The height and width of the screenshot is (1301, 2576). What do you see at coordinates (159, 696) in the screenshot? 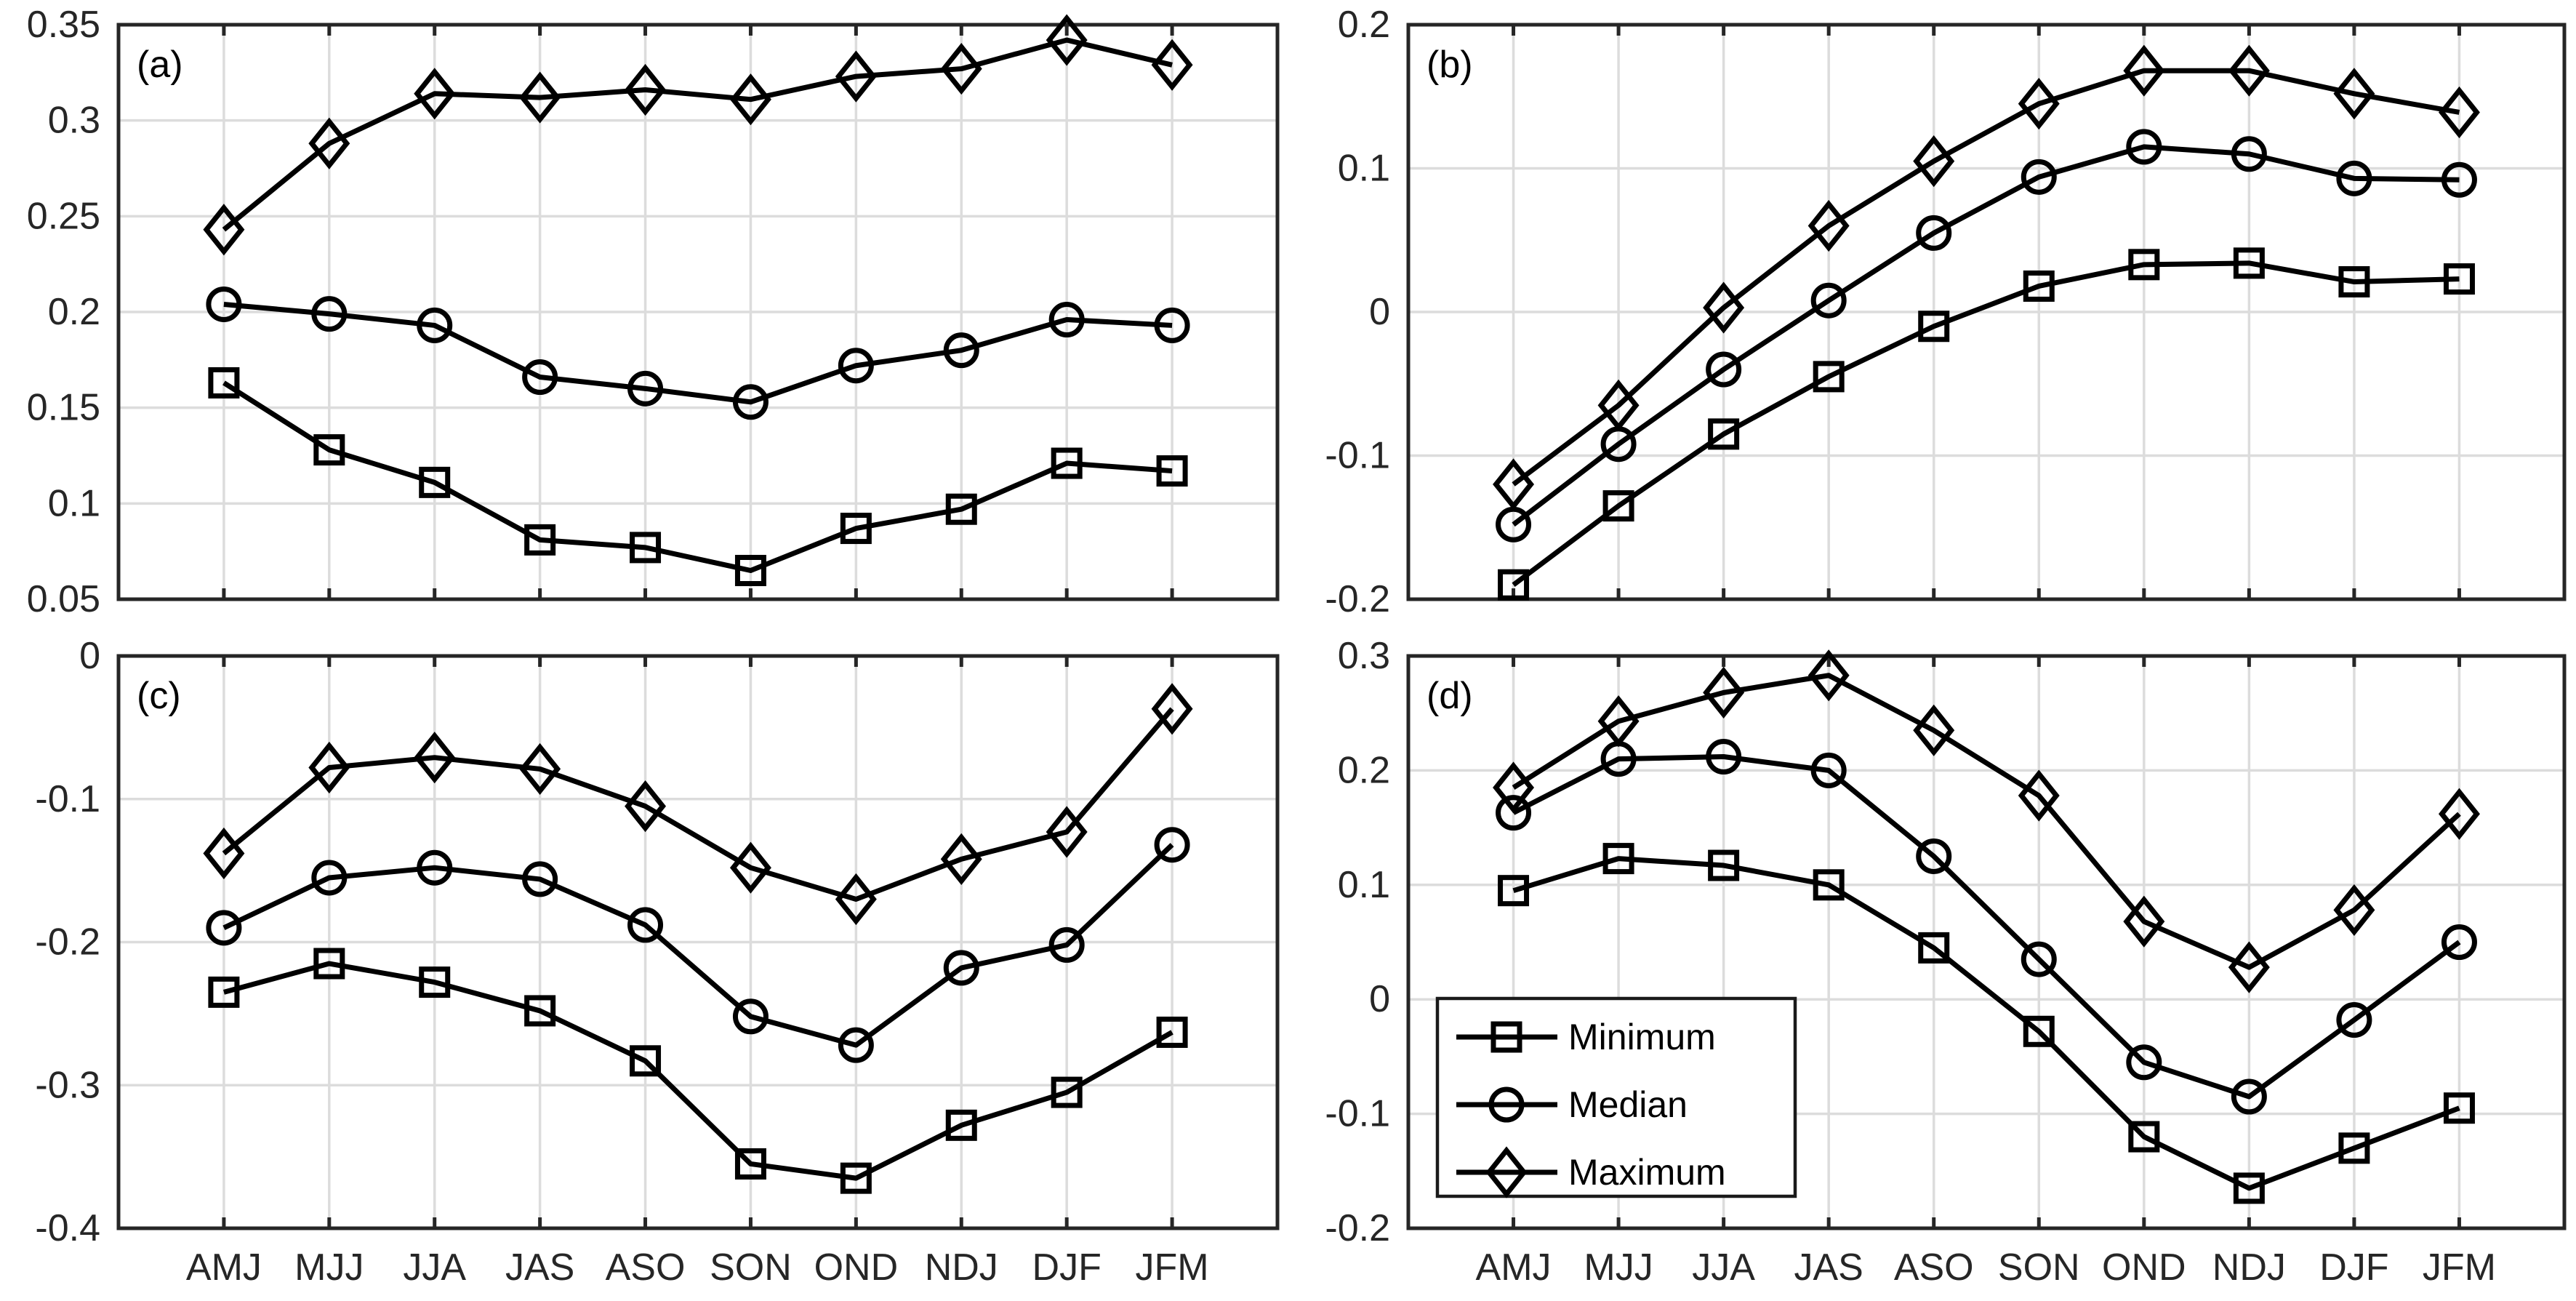
I see `panel-label: (c)` at bounding box center [159, 696].